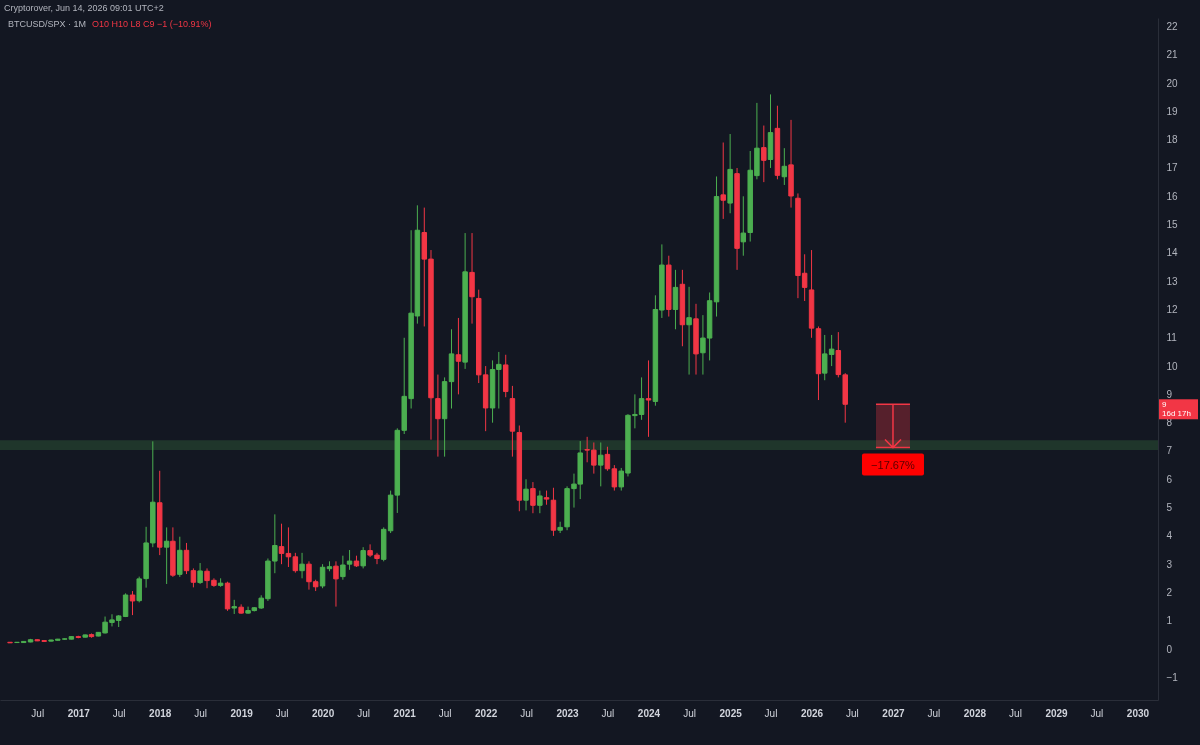 Image resolution: width=1200 pixels, height=745 pixels. What do you see at coordinates (1172, 196) in the screenshot?
I see `y-tick-label: 16` at bounding box center [1172, 196].